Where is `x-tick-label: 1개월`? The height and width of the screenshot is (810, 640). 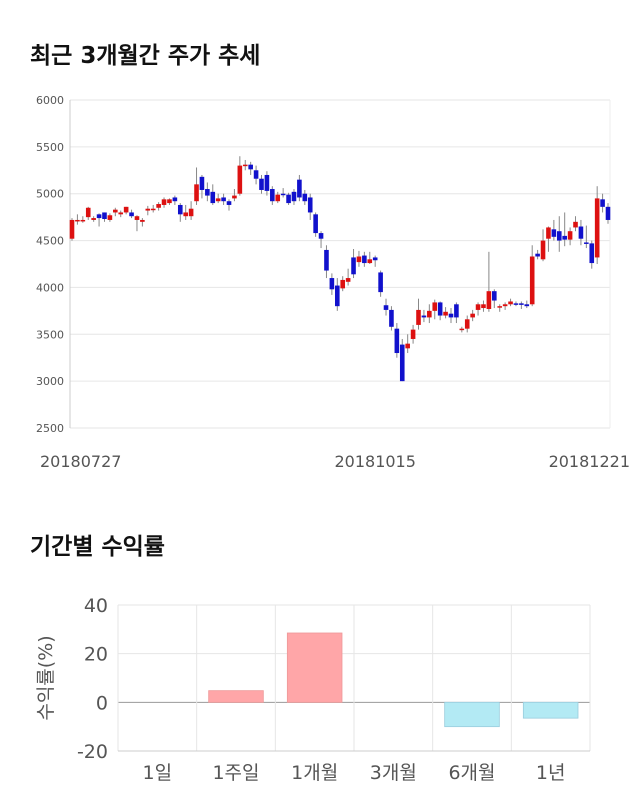 x-tick-label: 1개월 is located at coordinates (314, 773).